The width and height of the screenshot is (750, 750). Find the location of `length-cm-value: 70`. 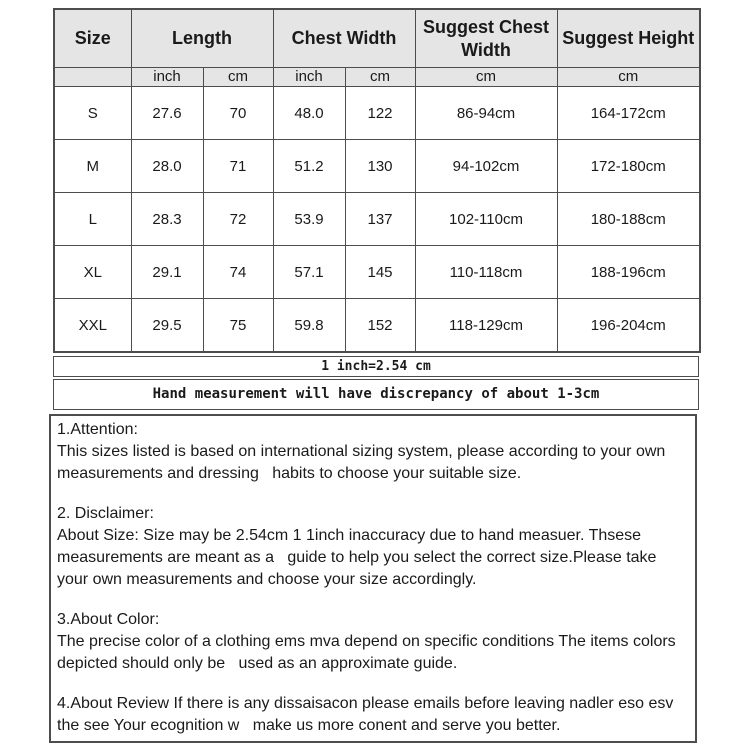

length-cm-value: 70 is located at coordinates (238, 113).